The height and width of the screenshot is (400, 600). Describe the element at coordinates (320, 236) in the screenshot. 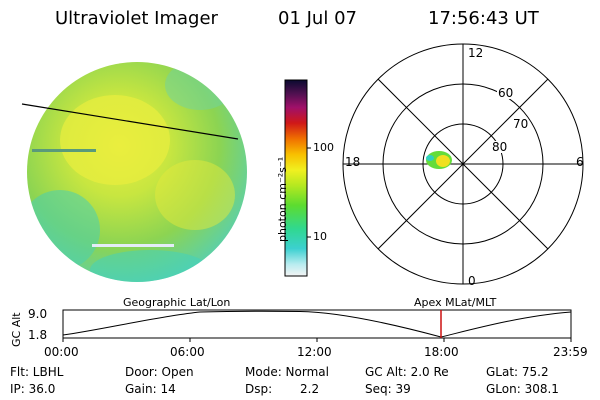

I see `colorbar-tick-10: 10` at that location.